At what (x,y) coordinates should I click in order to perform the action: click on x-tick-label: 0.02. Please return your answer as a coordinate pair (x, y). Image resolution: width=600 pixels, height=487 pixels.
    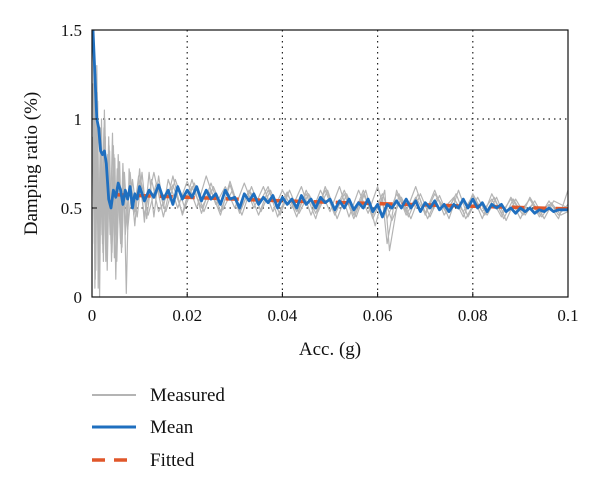
    Looking at the image, I should click on (187, 315).